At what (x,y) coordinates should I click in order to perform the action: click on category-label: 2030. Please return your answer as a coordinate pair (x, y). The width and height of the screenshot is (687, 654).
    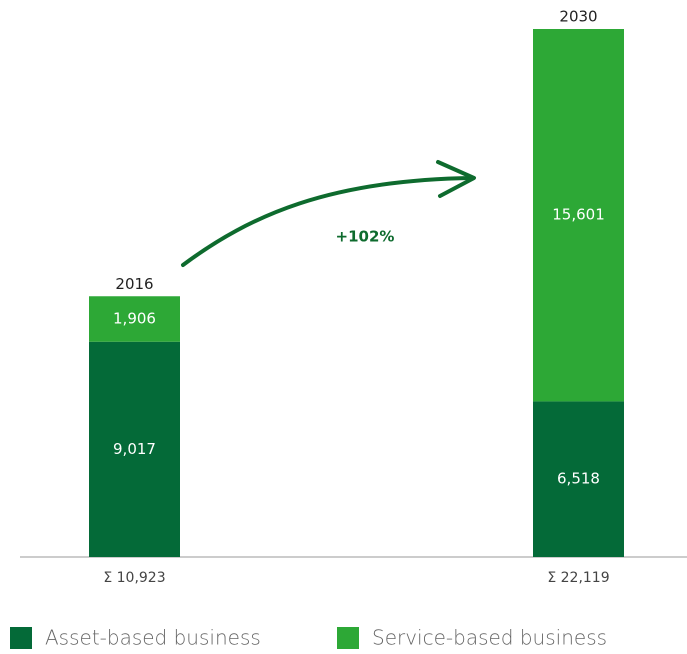
    Looking at the image, I should click on (578, 17).